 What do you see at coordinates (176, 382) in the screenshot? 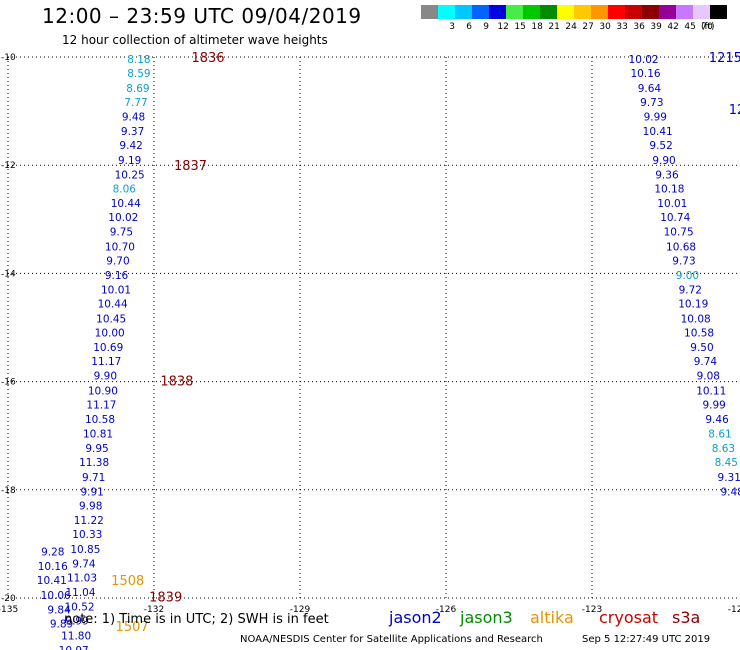
I see `pass-time-label: 1838` at bounding box center [176, 382].